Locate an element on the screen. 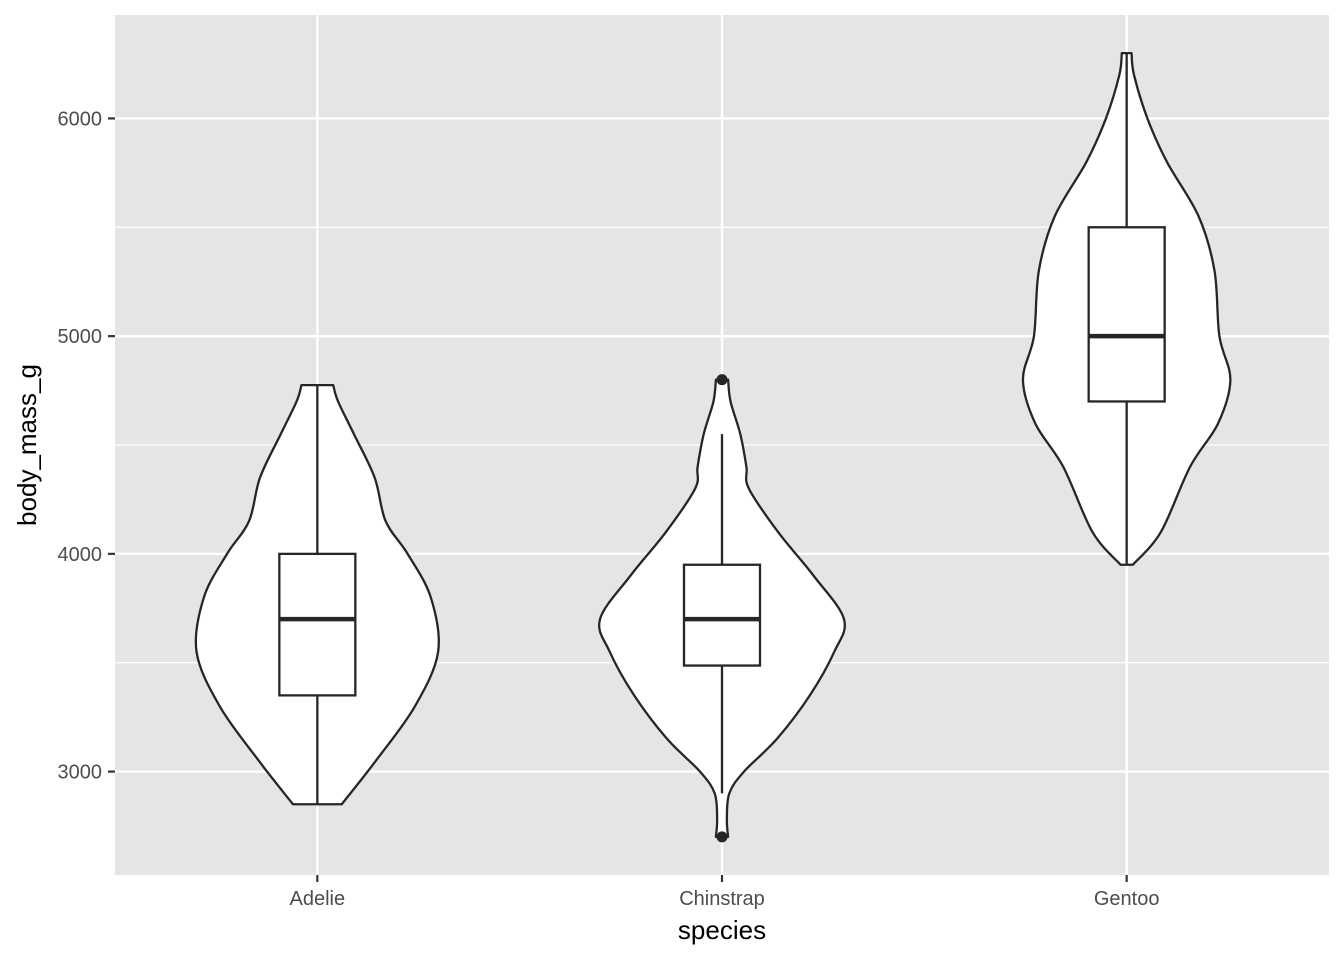 This screenshot has height=960, width=1344. box-gentoo is located at coordinates (1126, 314).